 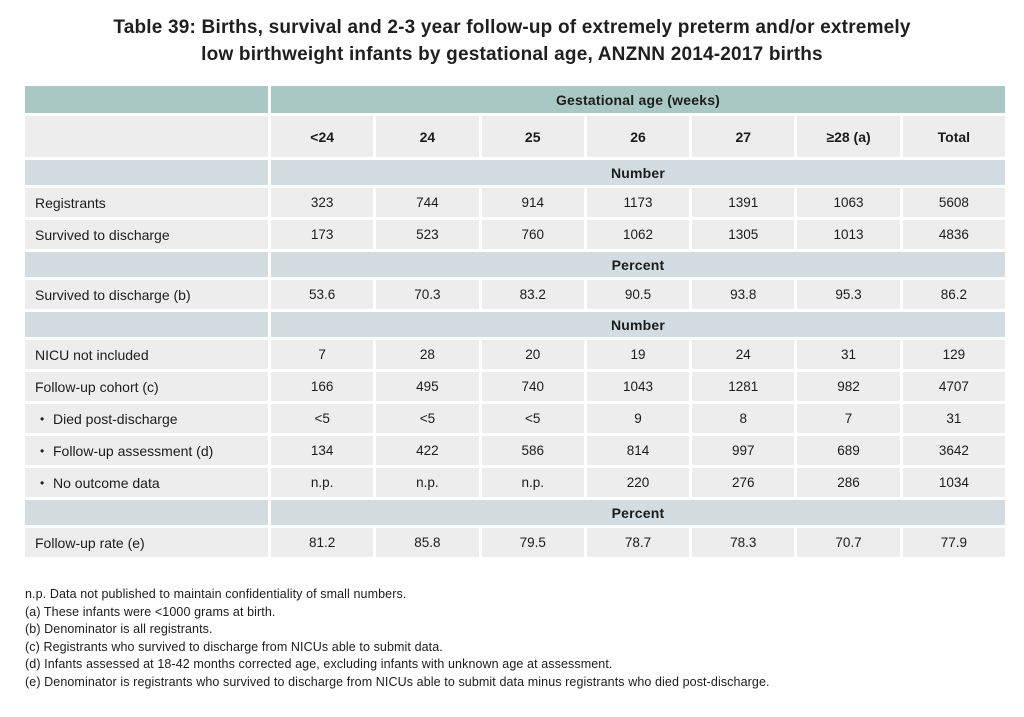 I want to click on row-label-cell: Follow-up cohort (c), so click(x=146, y=386).